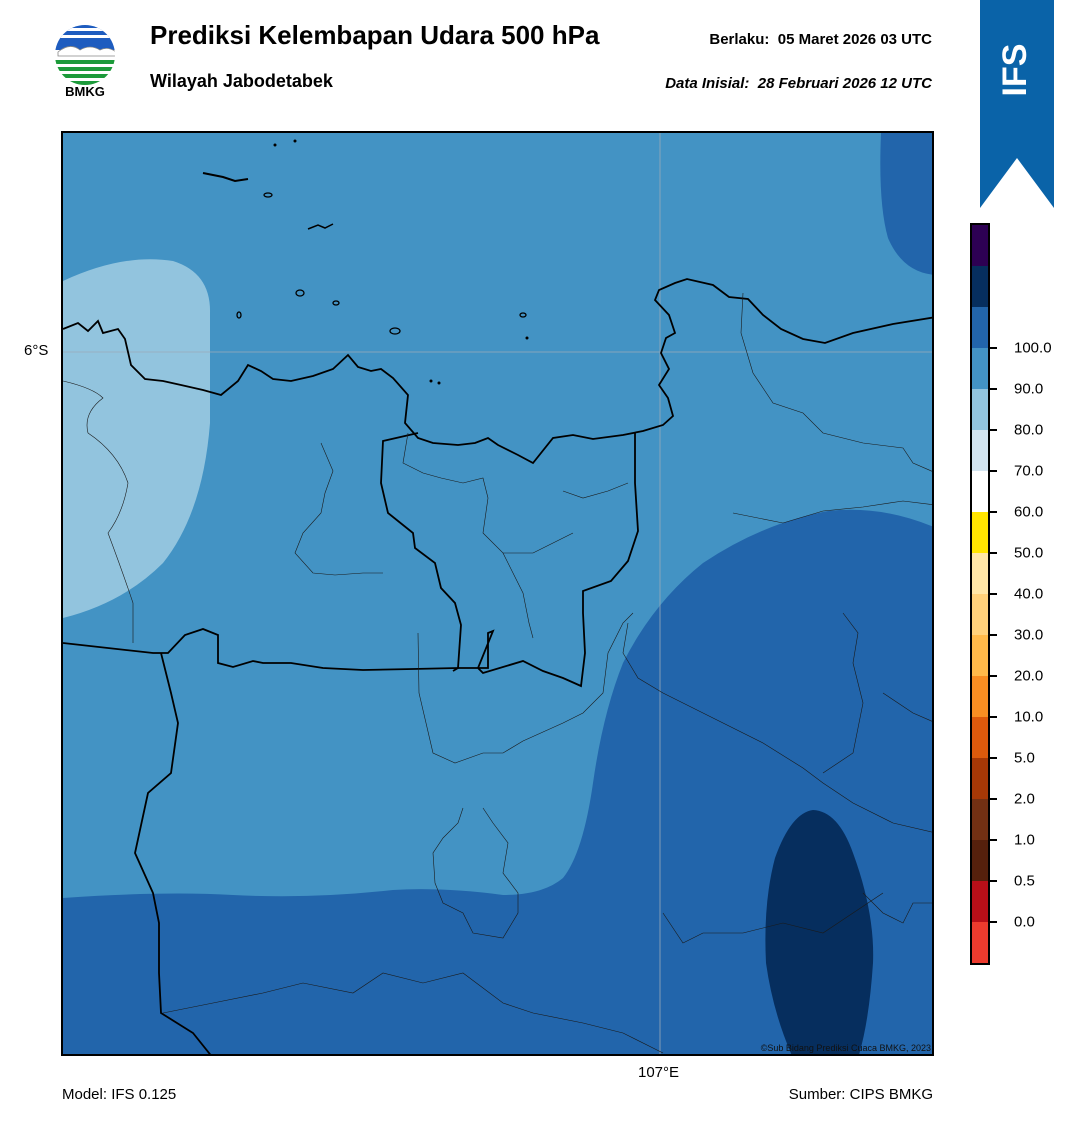 This screenshot has width=1081, height=1128. Describe the element at coordinates (739, 39) in the screenshot. I see `valid-label: Berlaku:` at that location.